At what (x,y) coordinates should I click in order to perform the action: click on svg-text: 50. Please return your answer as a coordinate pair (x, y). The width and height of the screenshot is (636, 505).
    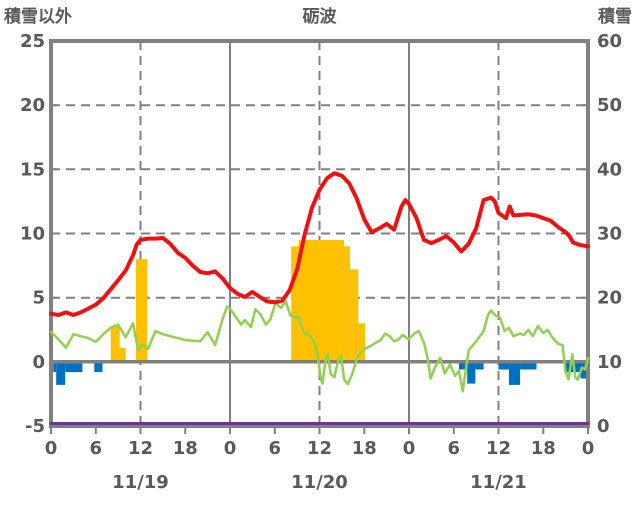
    Looking at the image, I should click on (609, 105).